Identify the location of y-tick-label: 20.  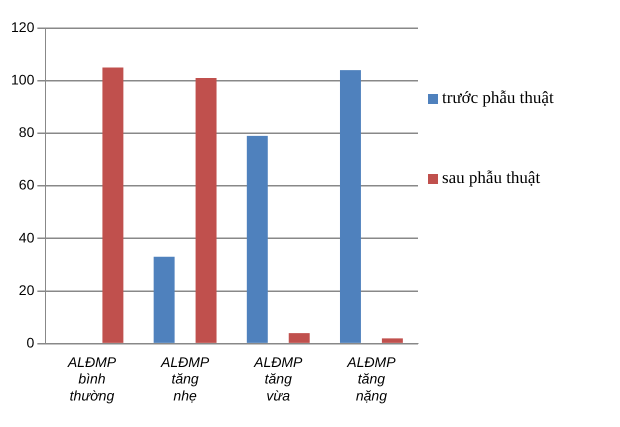
(26, 290).